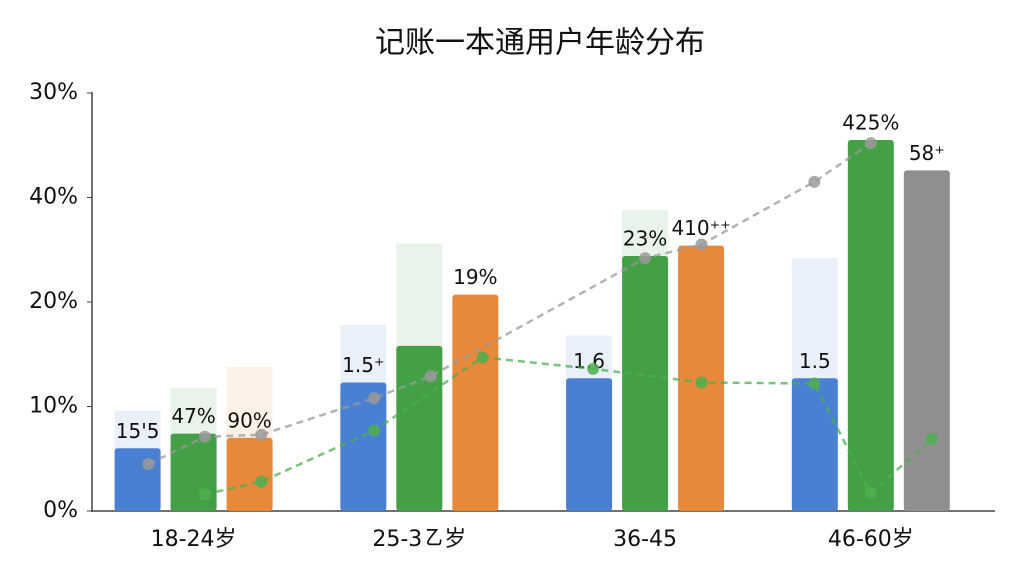 Image resolution: width=1024 pixels, height=580 pixels. What do you see at coordinates (363, 365) in the screenshot?
I see `data-label: 1.5⁺` at bounding box center [363, 365].